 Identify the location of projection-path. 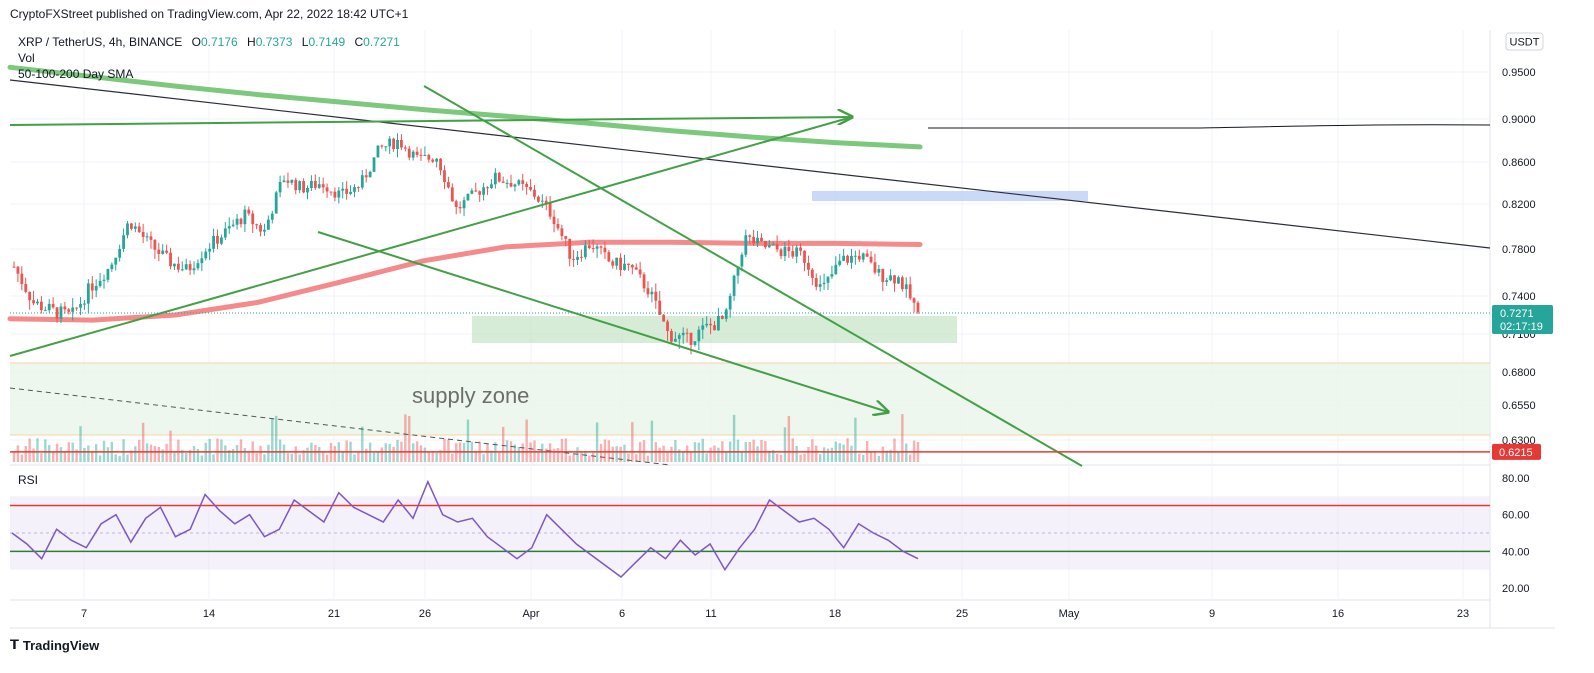
(1209, 126).